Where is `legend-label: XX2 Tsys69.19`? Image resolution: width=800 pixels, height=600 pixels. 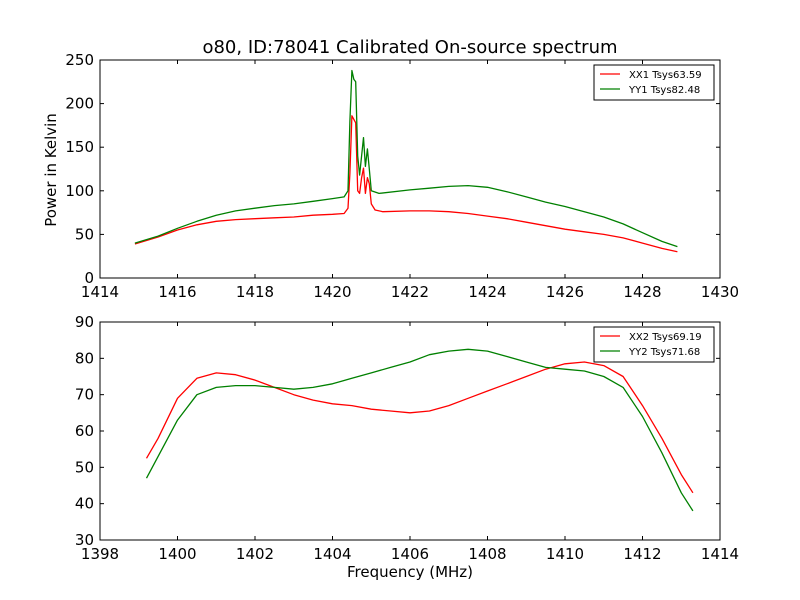 legend-label: XX2 Tsys69.19 is located at coordinates (665, 337).